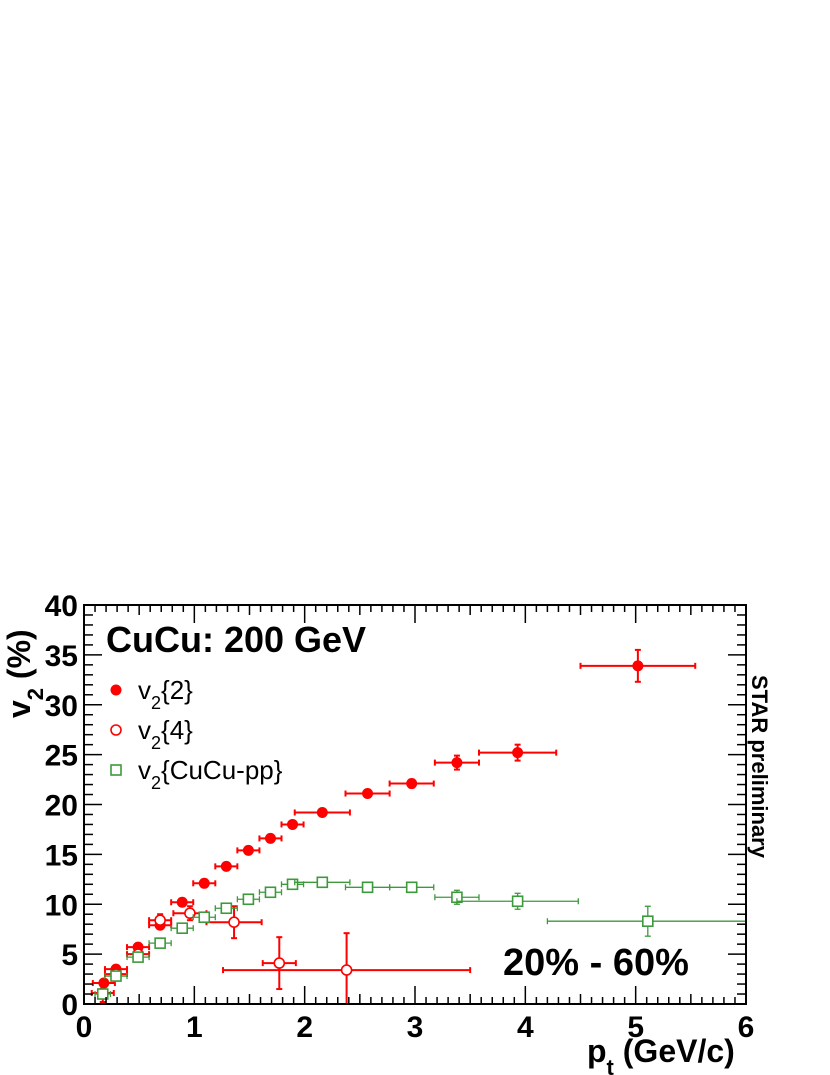  I want to click on x-tick-label: 6, so click(746, 1027).